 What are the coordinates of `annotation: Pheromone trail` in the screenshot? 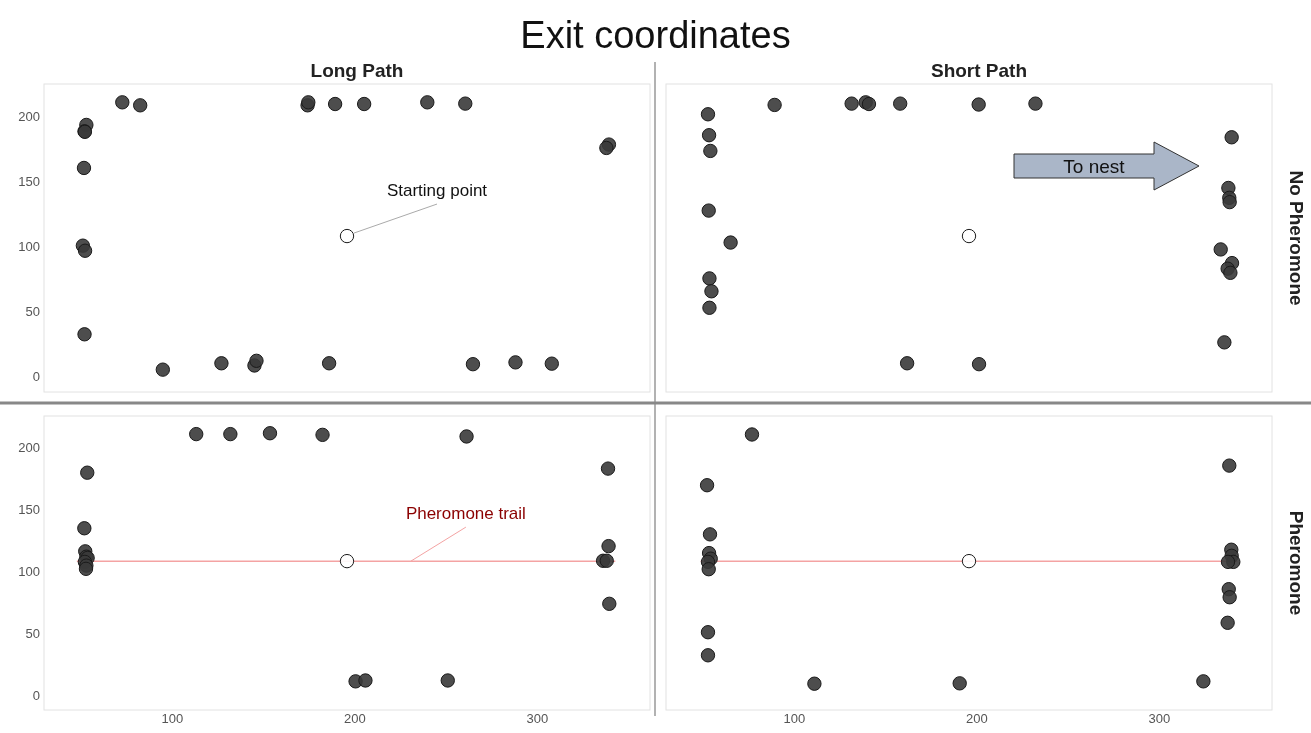 It's located at (465, 514).